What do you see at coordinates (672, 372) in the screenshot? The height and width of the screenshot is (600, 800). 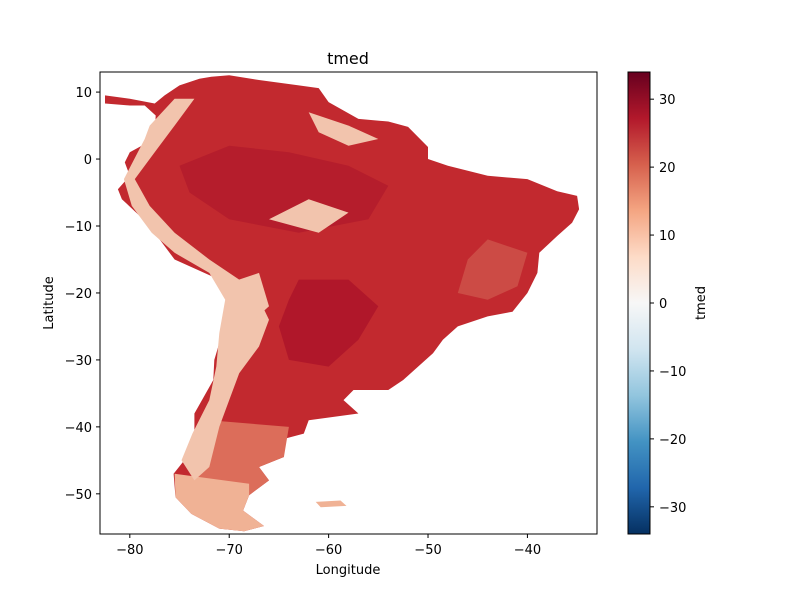 I see `colorbar-tick-label: −10` at bounding box center [672, 372].